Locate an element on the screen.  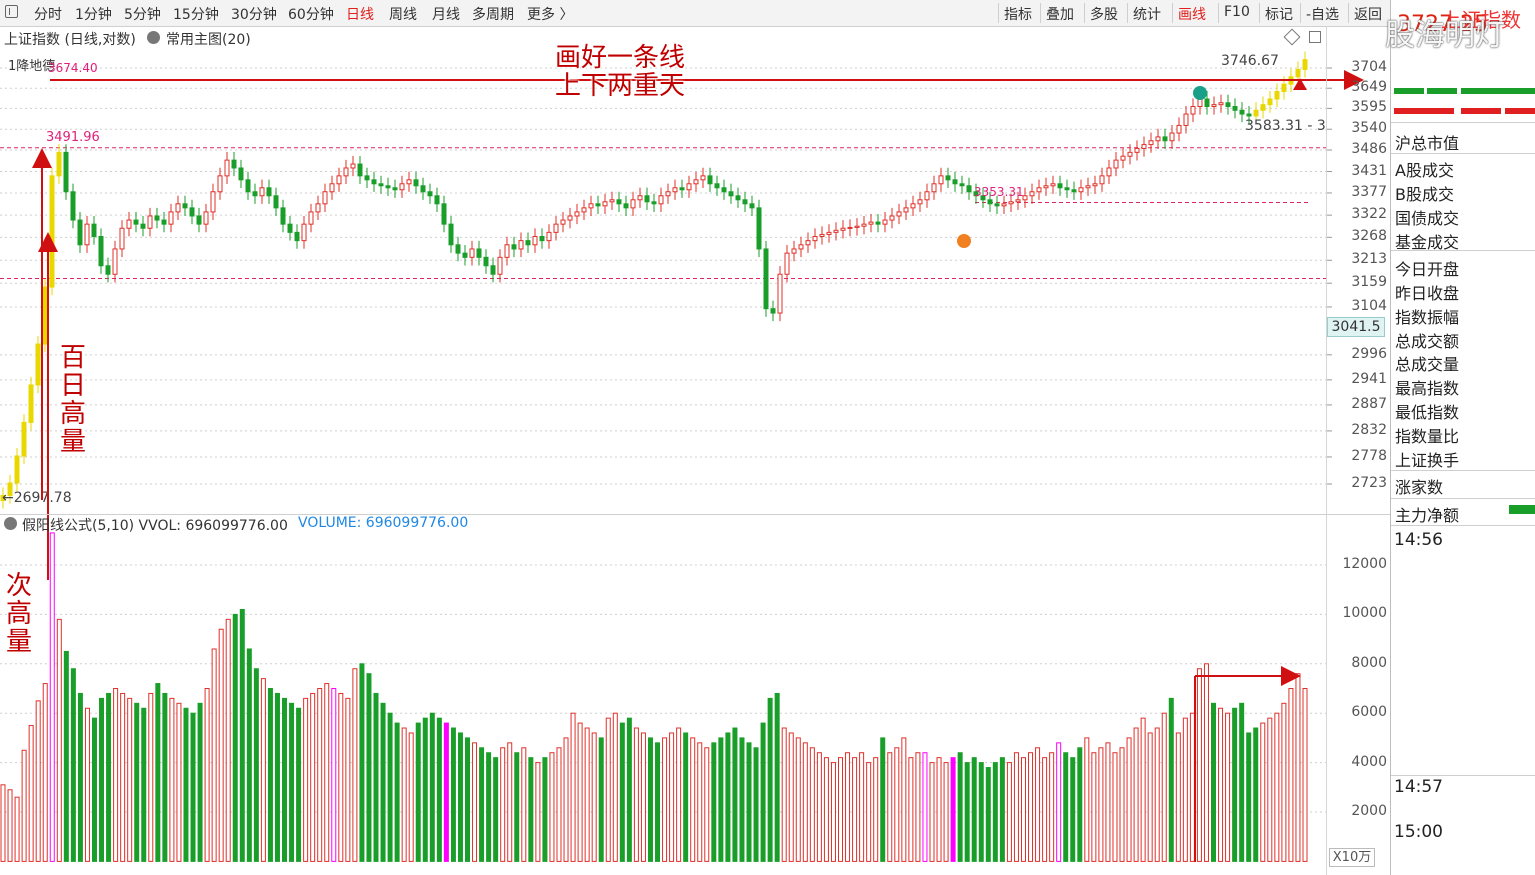
window-icon is located at coordinates (1315, 37).